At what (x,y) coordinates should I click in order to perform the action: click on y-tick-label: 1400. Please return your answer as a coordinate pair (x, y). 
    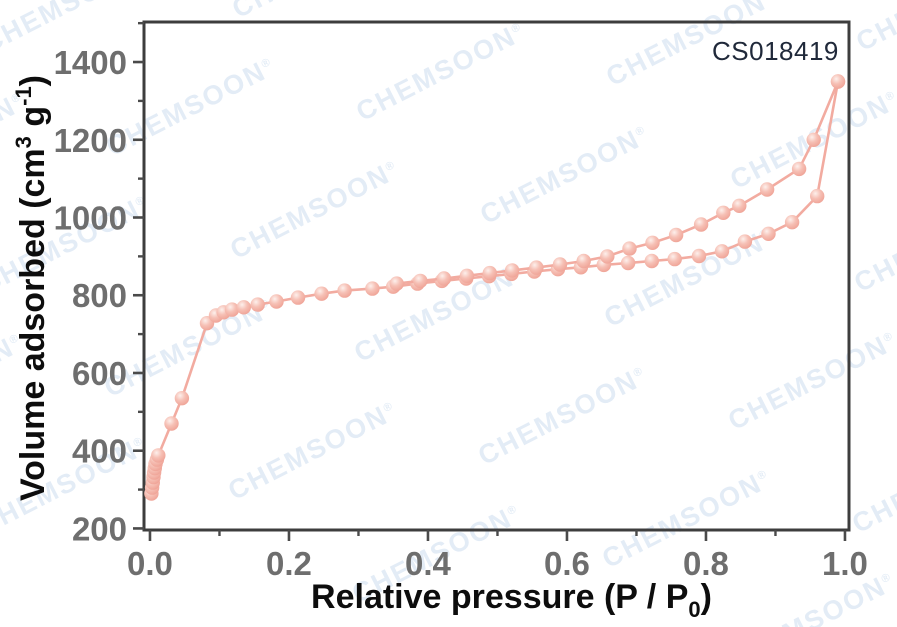
    Looking at the image, I should click on (90, 62).